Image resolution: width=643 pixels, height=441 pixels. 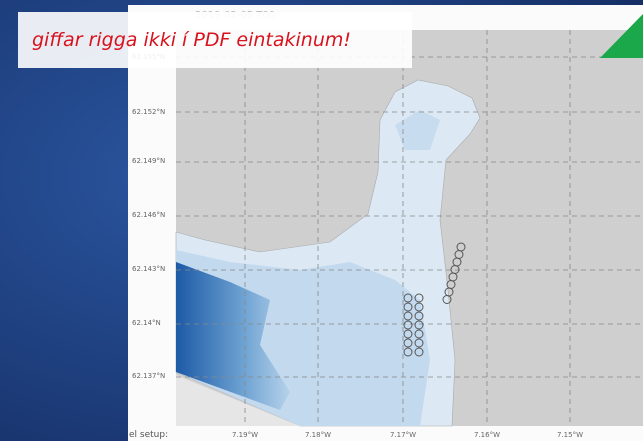 What do you see at coordinates (148, 215) in the screenshot?
I see `lat-label: 62.146°N` at bounding box center [148, 215].